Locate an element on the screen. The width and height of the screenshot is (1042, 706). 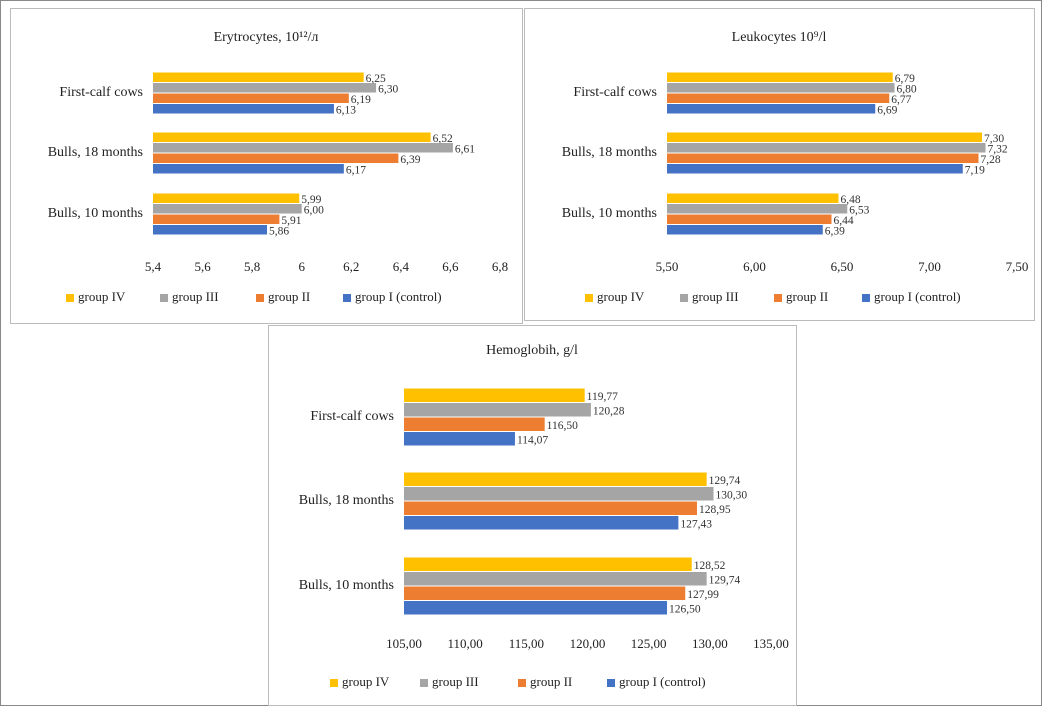
value-label: 6,61 is located at coordinates (465, 149).